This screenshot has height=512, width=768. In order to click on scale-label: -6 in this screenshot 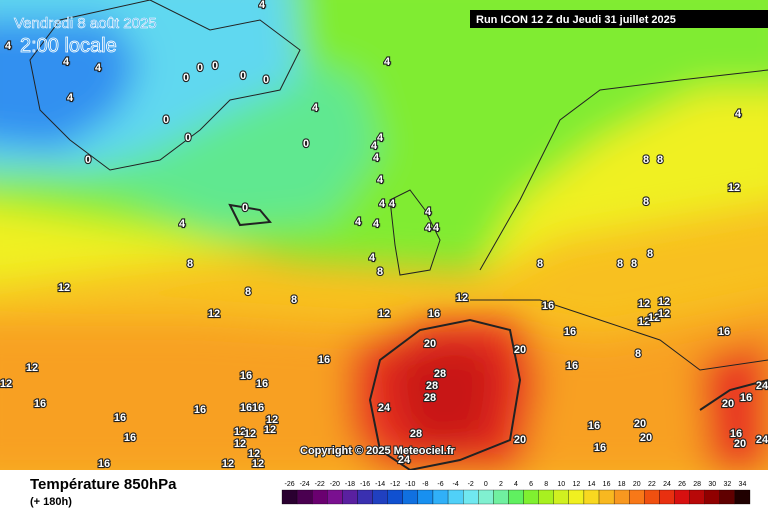, I will do `click(440, 484)`.